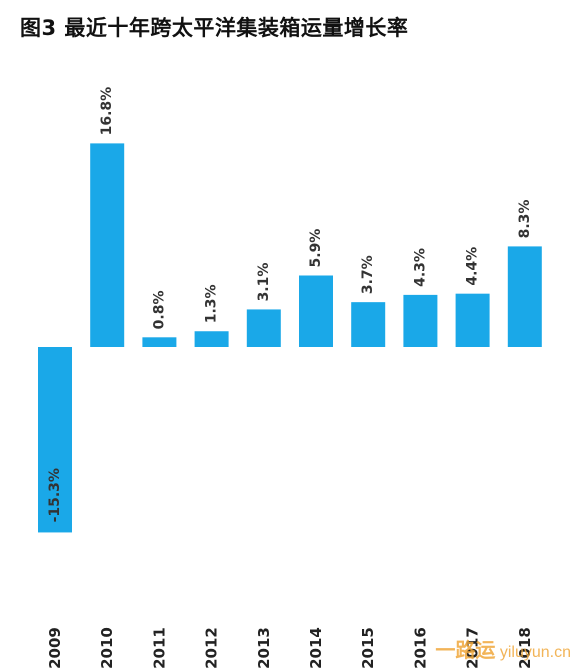 This screenshot has width=583, height=671. Describe the element at coordinates (368, 274) in the screenshot. I see `value-label-2015: 3.7%` at that location.